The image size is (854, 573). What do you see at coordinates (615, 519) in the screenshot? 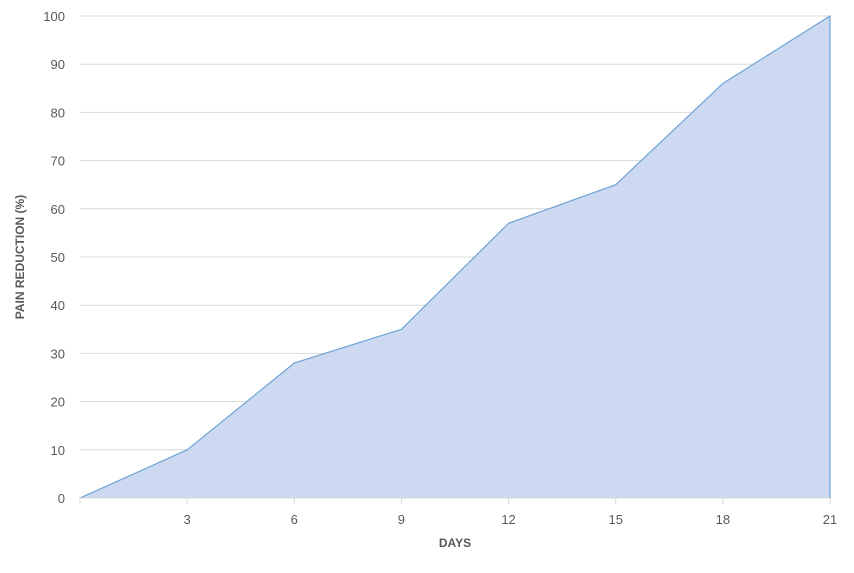
I see `x-tick-label: 15` at bounding box center [615, 519].